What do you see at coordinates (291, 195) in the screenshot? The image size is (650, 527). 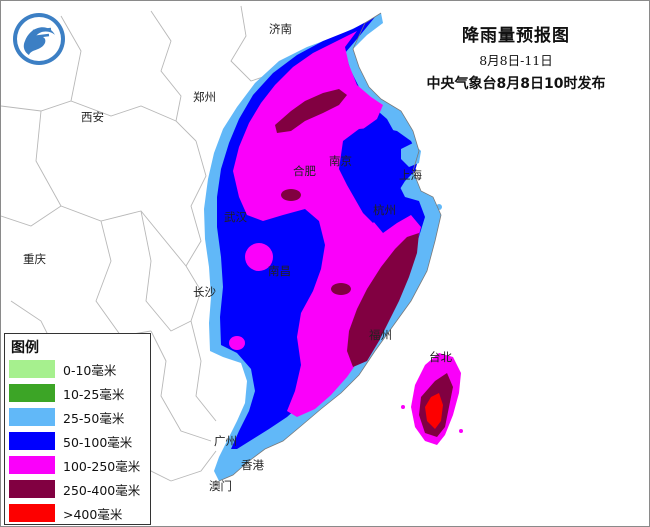 I see `rain-zone-250-400-hefei` at bounding box center [291, 195].